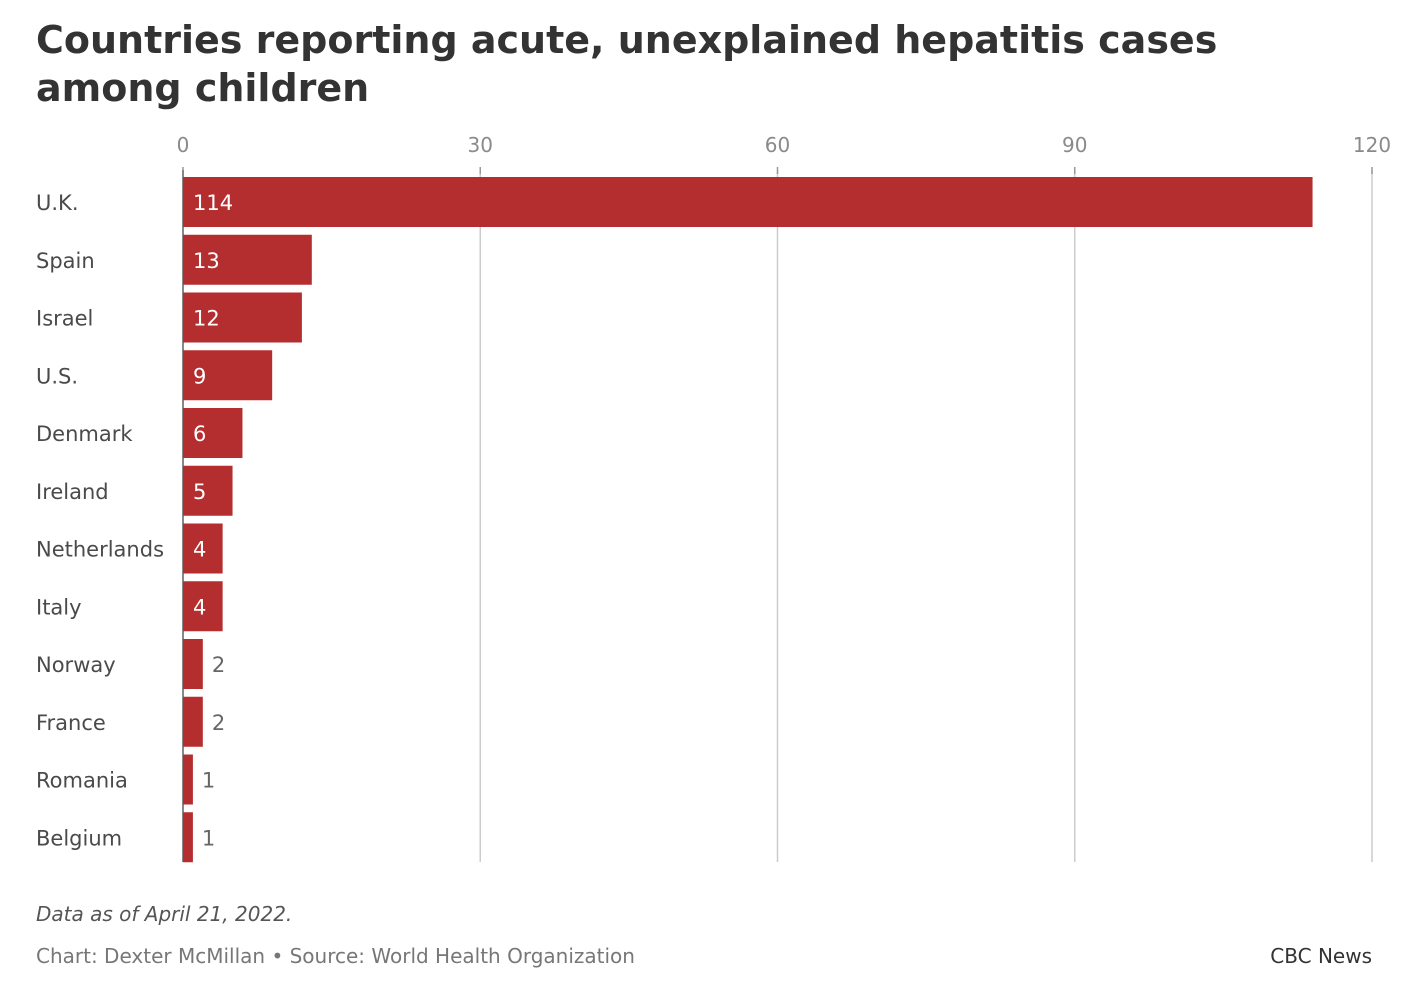  I want to click on value-label: 9, so click(199, 376).